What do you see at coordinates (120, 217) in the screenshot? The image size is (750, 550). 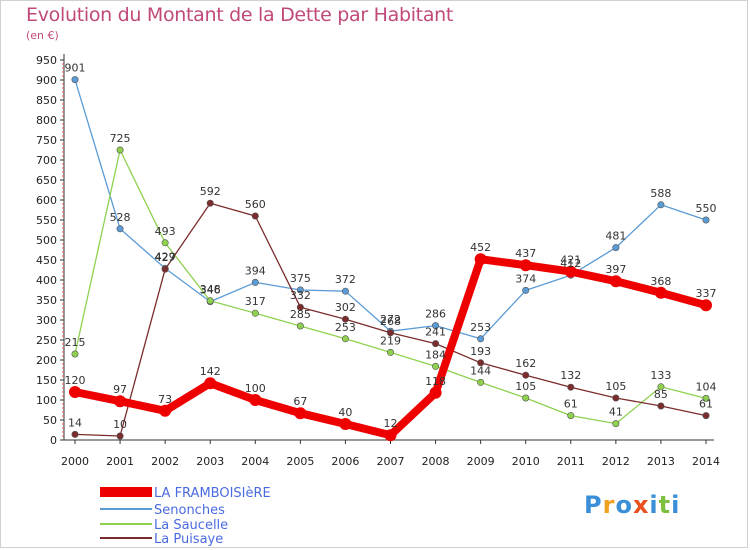 I see `data-label: 528` at bounding box center [120, 217].